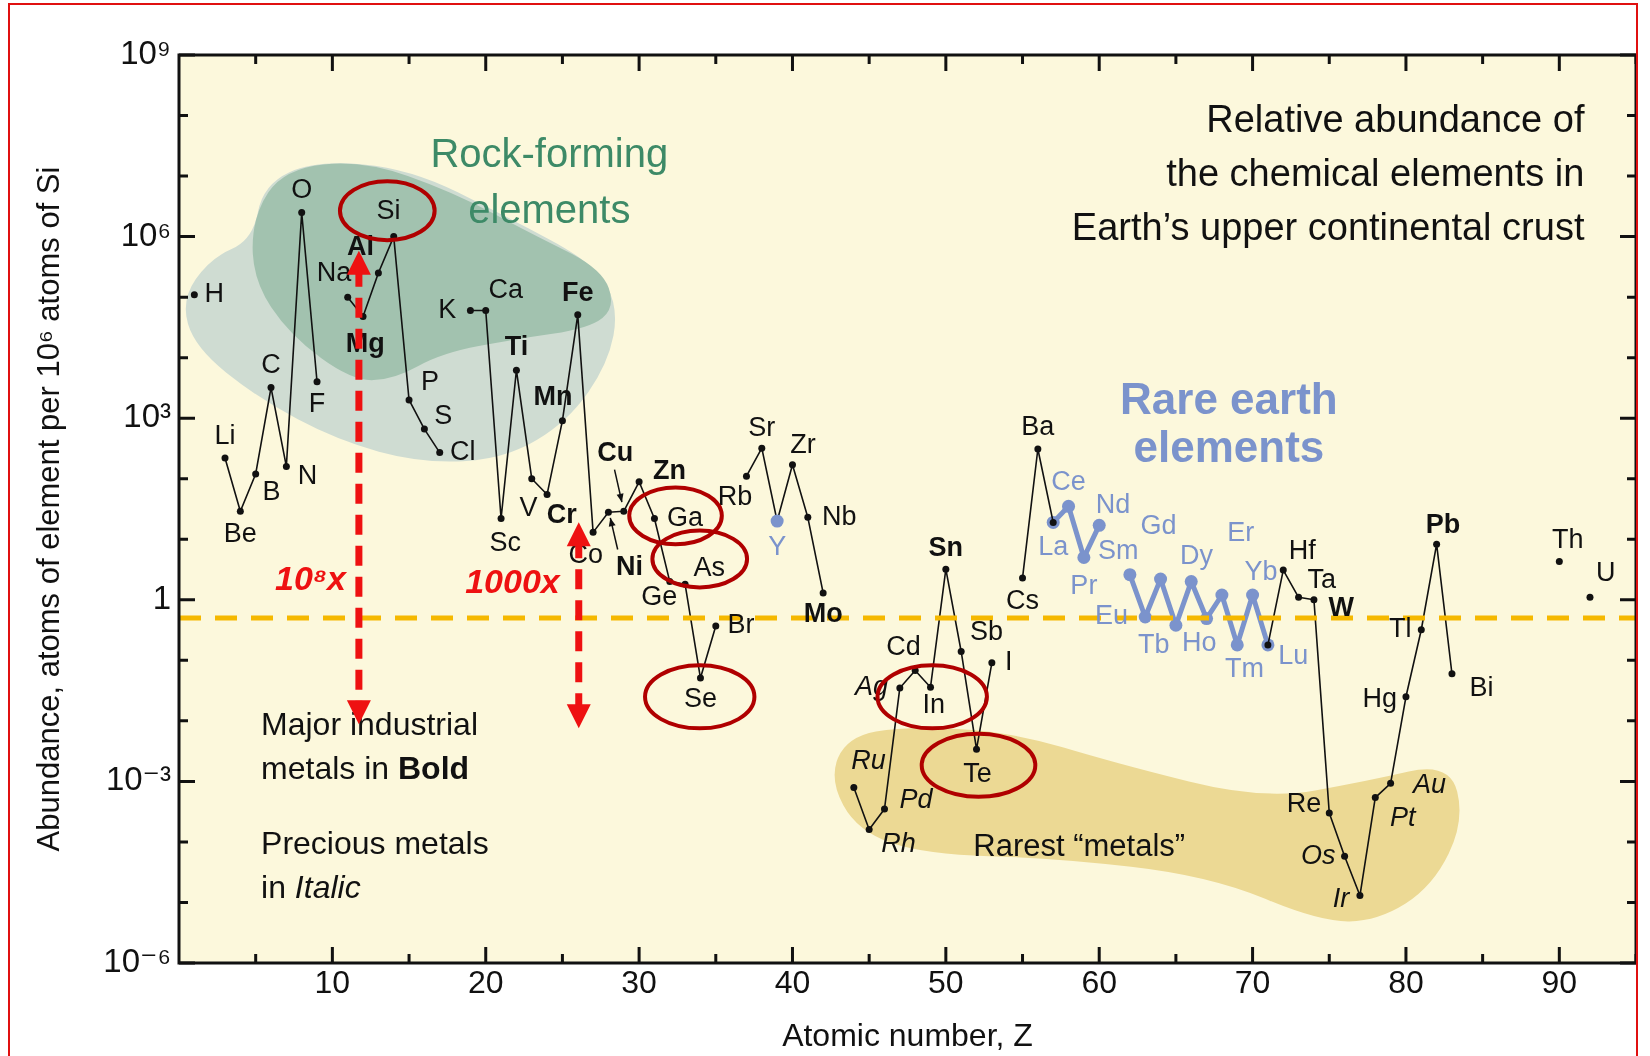 The height and width of the screenshot is (1056, 1650). What do you see at coordinates (1328, 172) in the screenshot?
I see `text: Relative abundance of the chemical elements in Earth’s upper continental crust` at bounding box center [1328, 172].